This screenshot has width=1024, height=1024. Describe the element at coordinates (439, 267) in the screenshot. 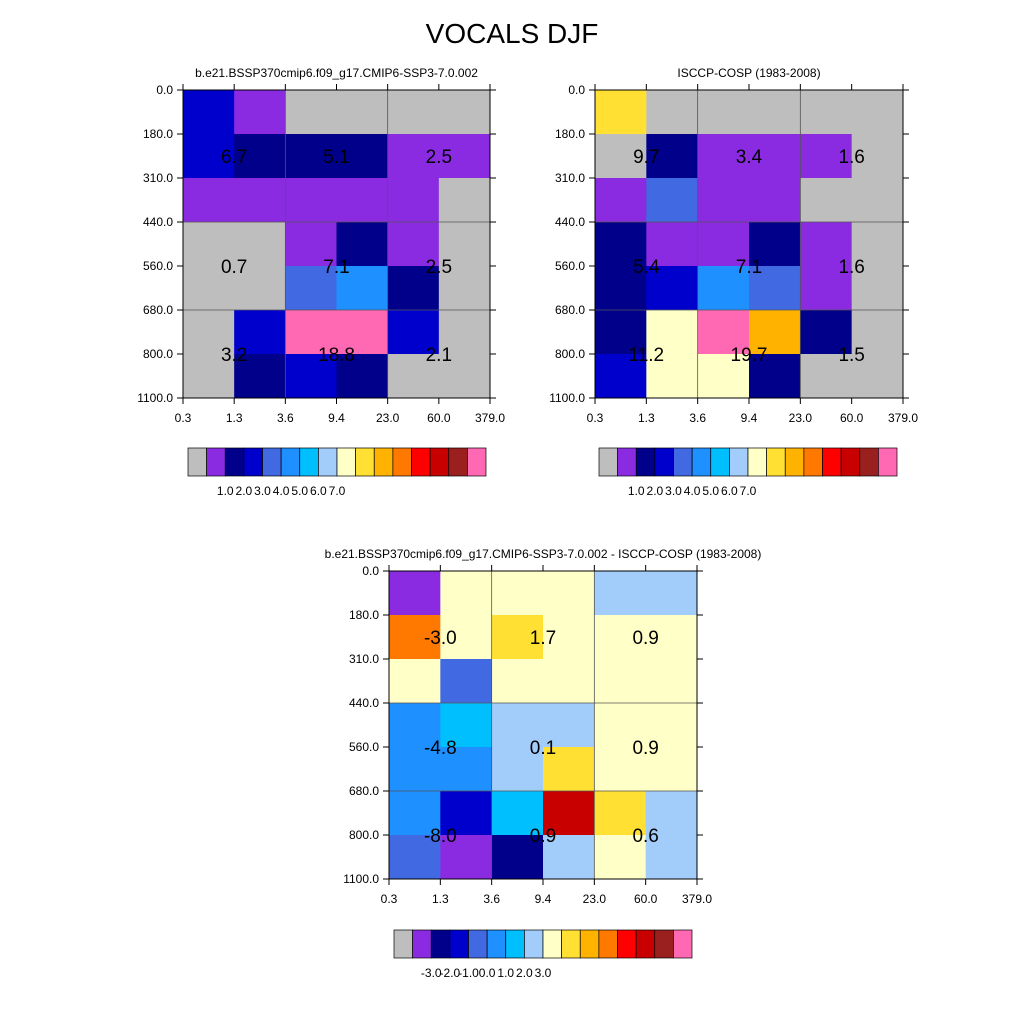

I see `data-label: 2.5` at that location.